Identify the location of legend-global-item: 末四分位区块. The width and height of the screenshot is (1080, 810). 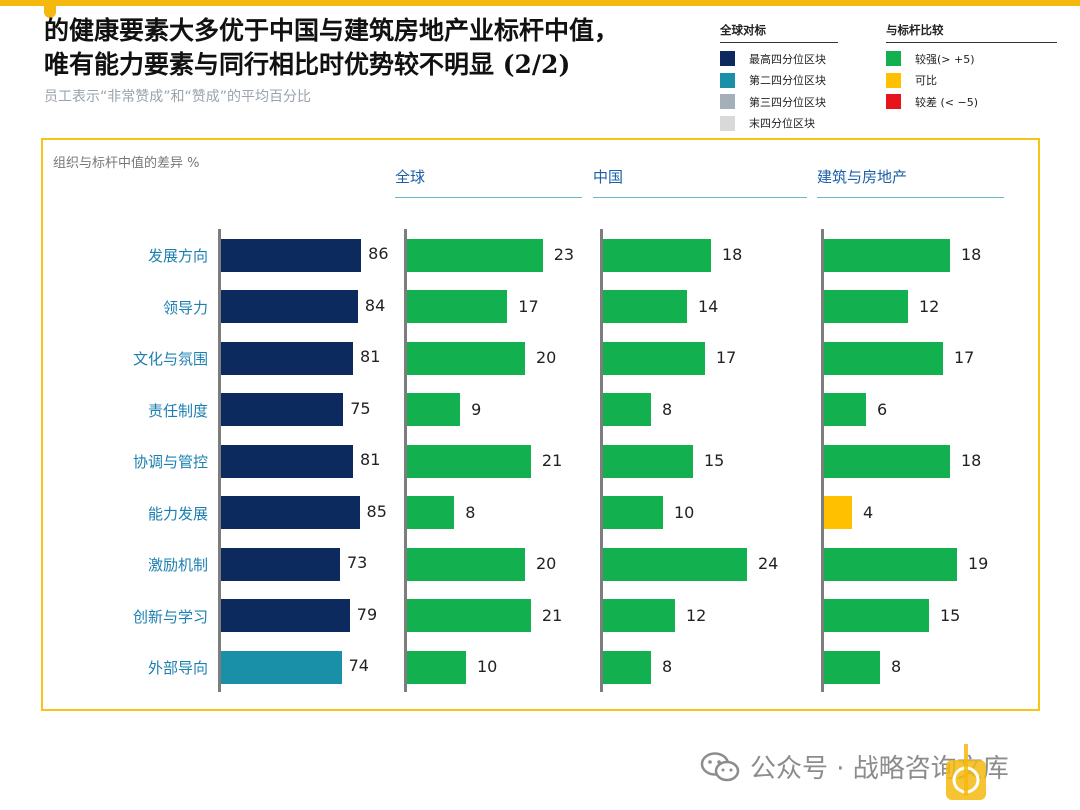
(779, 124).